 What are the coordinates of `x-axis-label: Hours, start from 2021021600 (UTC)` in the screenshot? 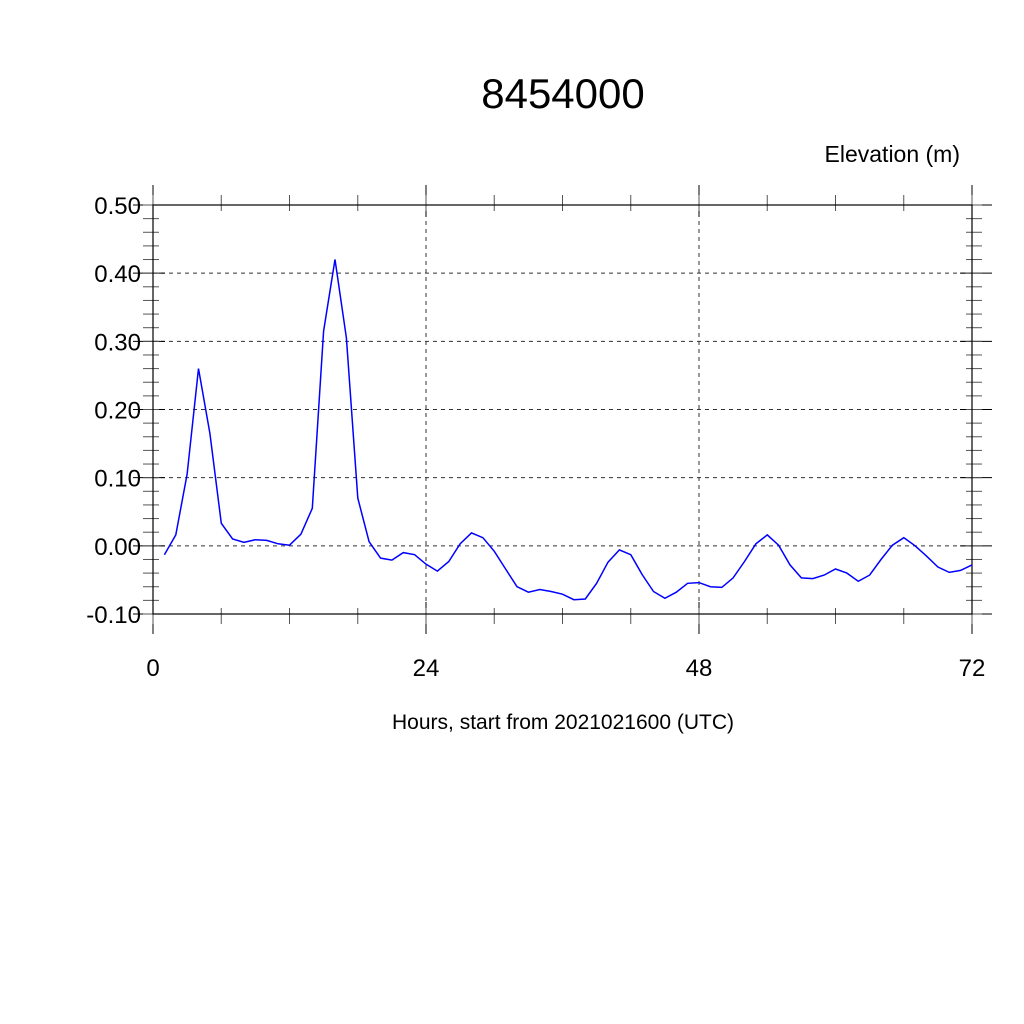 It's located at (563, 722).